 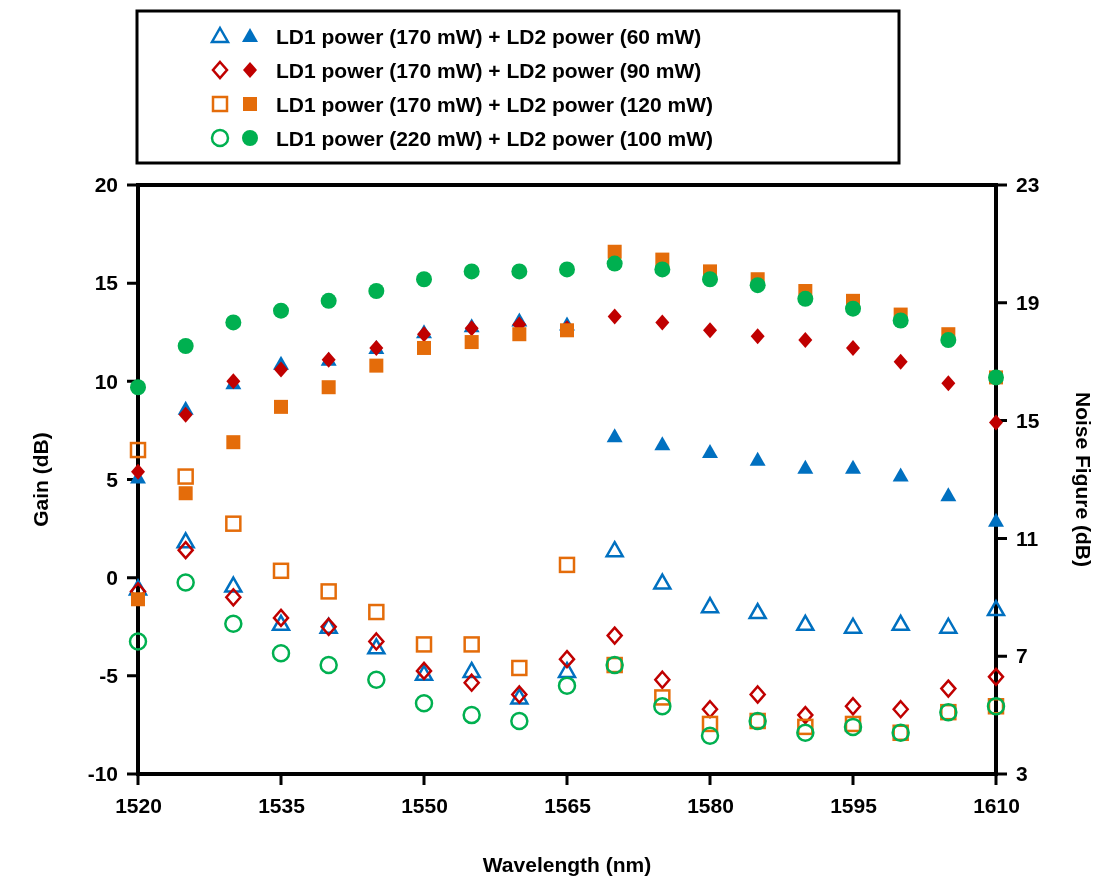 I want to click on y-tick-label: -10, so click(x=102, y=774).